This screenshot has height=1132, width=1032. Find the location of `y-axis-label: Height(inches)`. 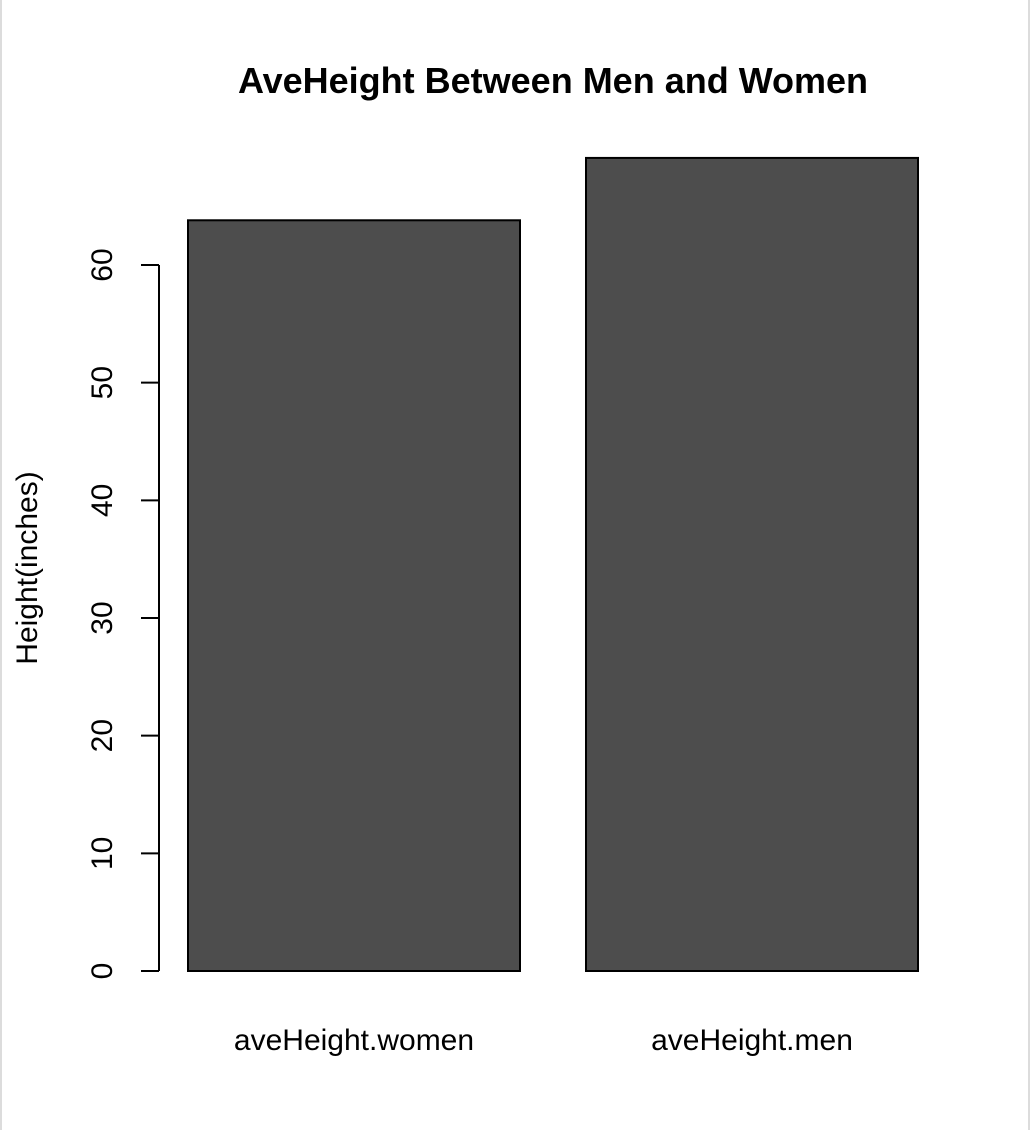

y-axis-label: Height(inches) is located at coordinates (27, 567).